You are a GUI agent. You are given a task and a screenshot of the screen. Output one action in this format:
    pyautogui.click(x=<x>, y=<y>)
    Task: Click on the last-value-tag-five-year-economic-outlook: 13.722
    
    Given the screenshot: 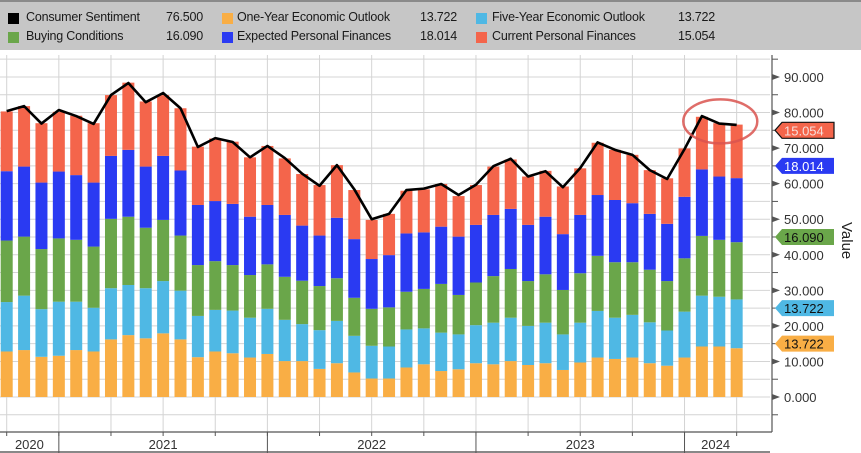 What is the action you would take?
    pyautogui.click(x=804, y=308)
    